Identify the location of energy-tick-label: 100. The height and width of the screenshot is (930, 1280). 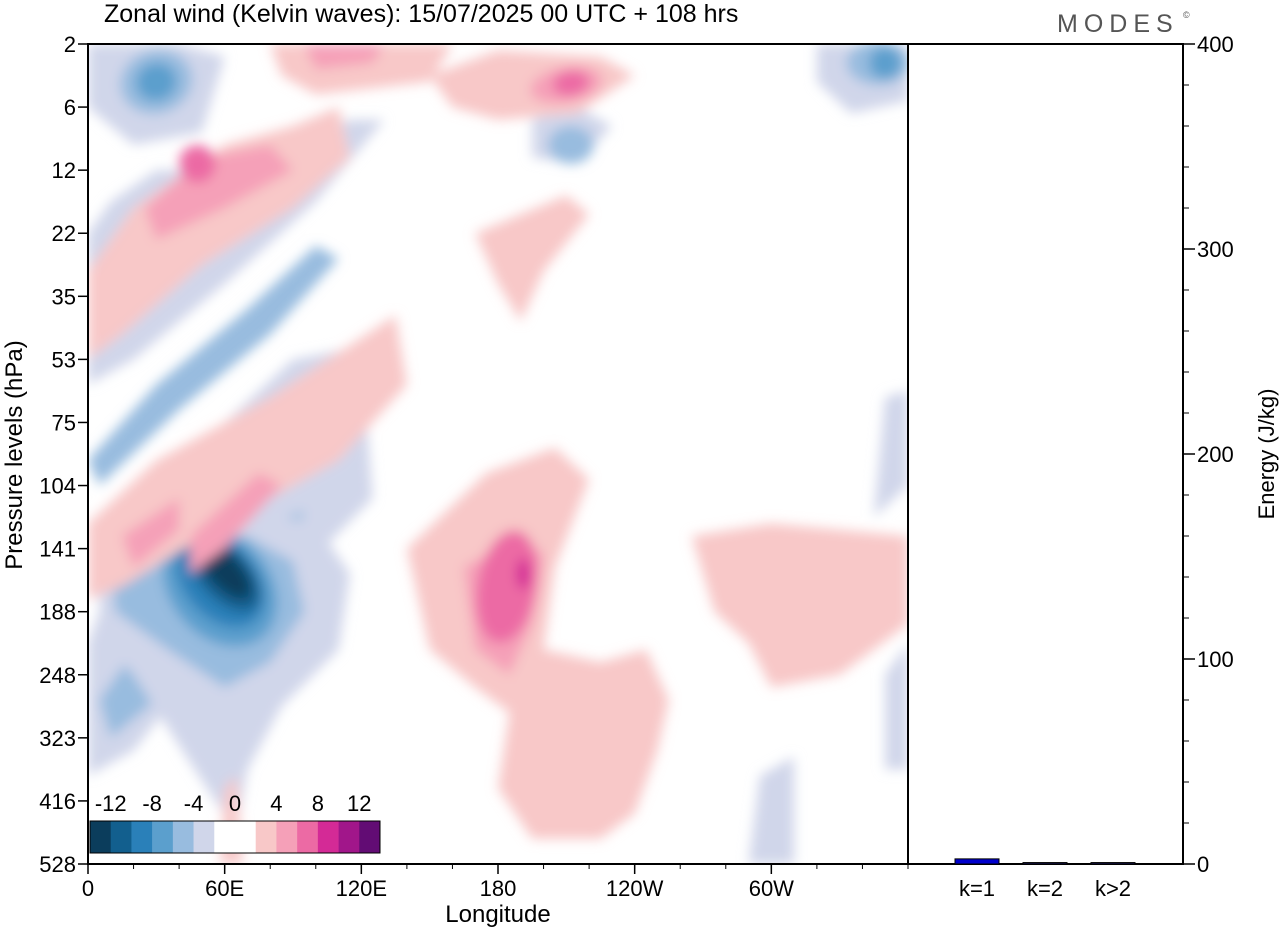
(1215, 659).